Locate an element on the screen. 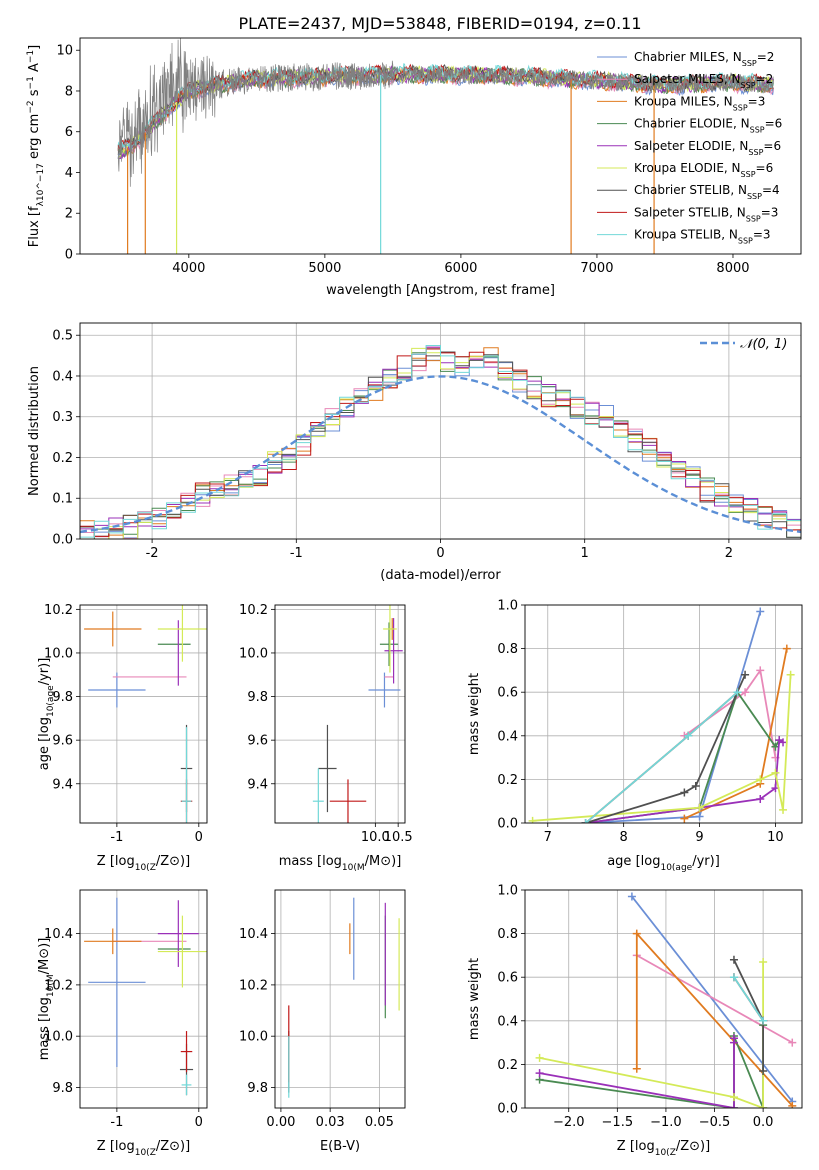 The image size is (819, 1170). axis-label: mass [log10(M/M⊙)] is located at coordinates (46, 999).